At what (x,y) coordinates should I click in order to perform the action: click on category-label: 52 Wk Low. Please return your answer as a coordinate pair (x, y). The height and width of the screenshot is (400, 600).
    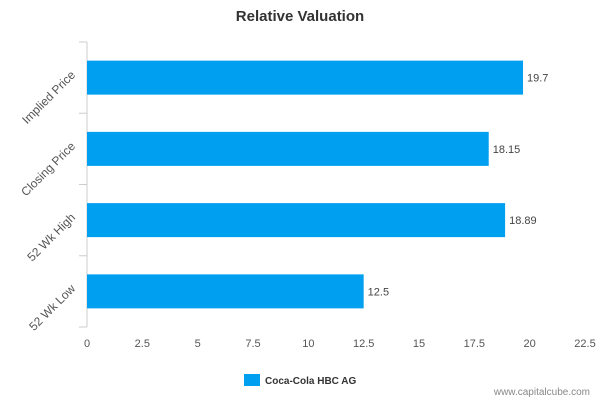
    Looking at the image, I should click on (52, 307).